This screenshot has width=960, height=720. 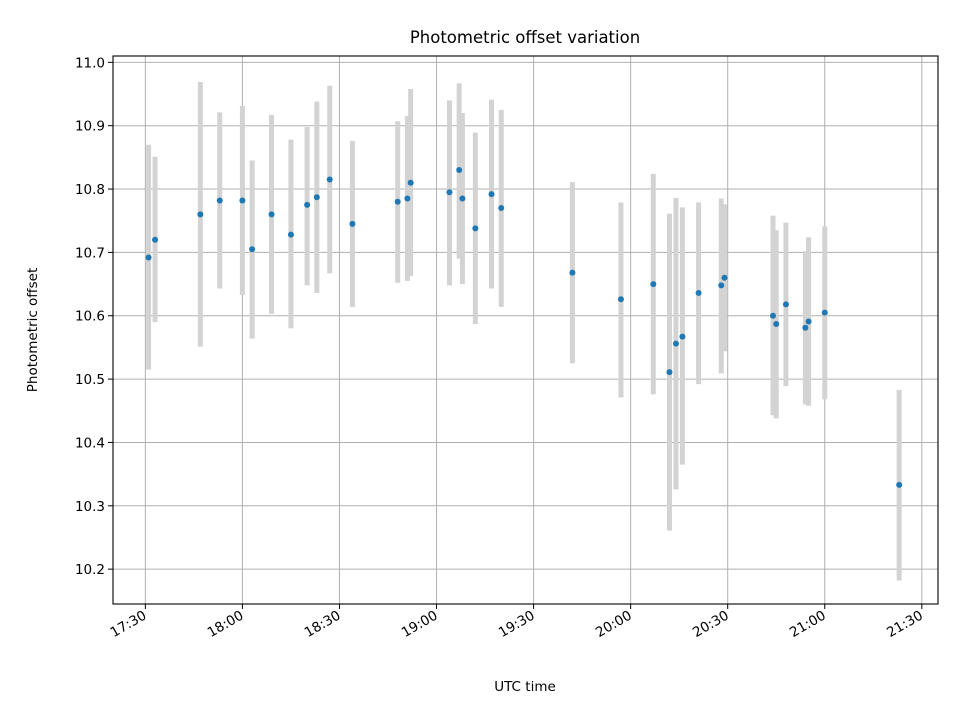 I want to click on y-tick-label: 10.8, so click(x=90, y=190).